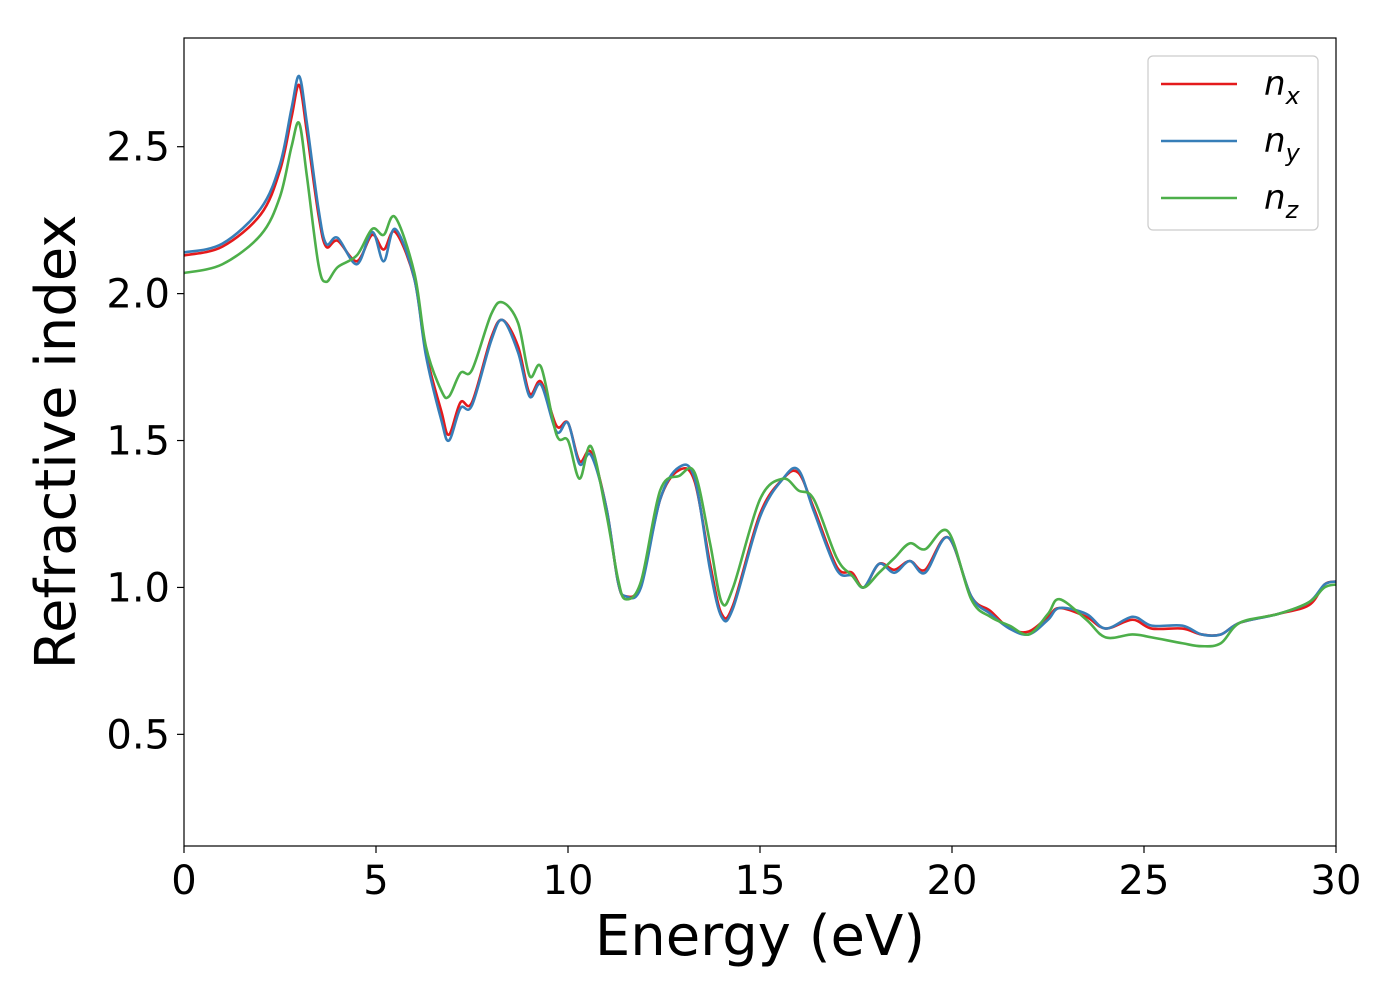 This screenshot has width=1400, height=1000. I want to click on y-axis: 0.5 1.0 1.5 2.0 2.5, so click(145, 441).